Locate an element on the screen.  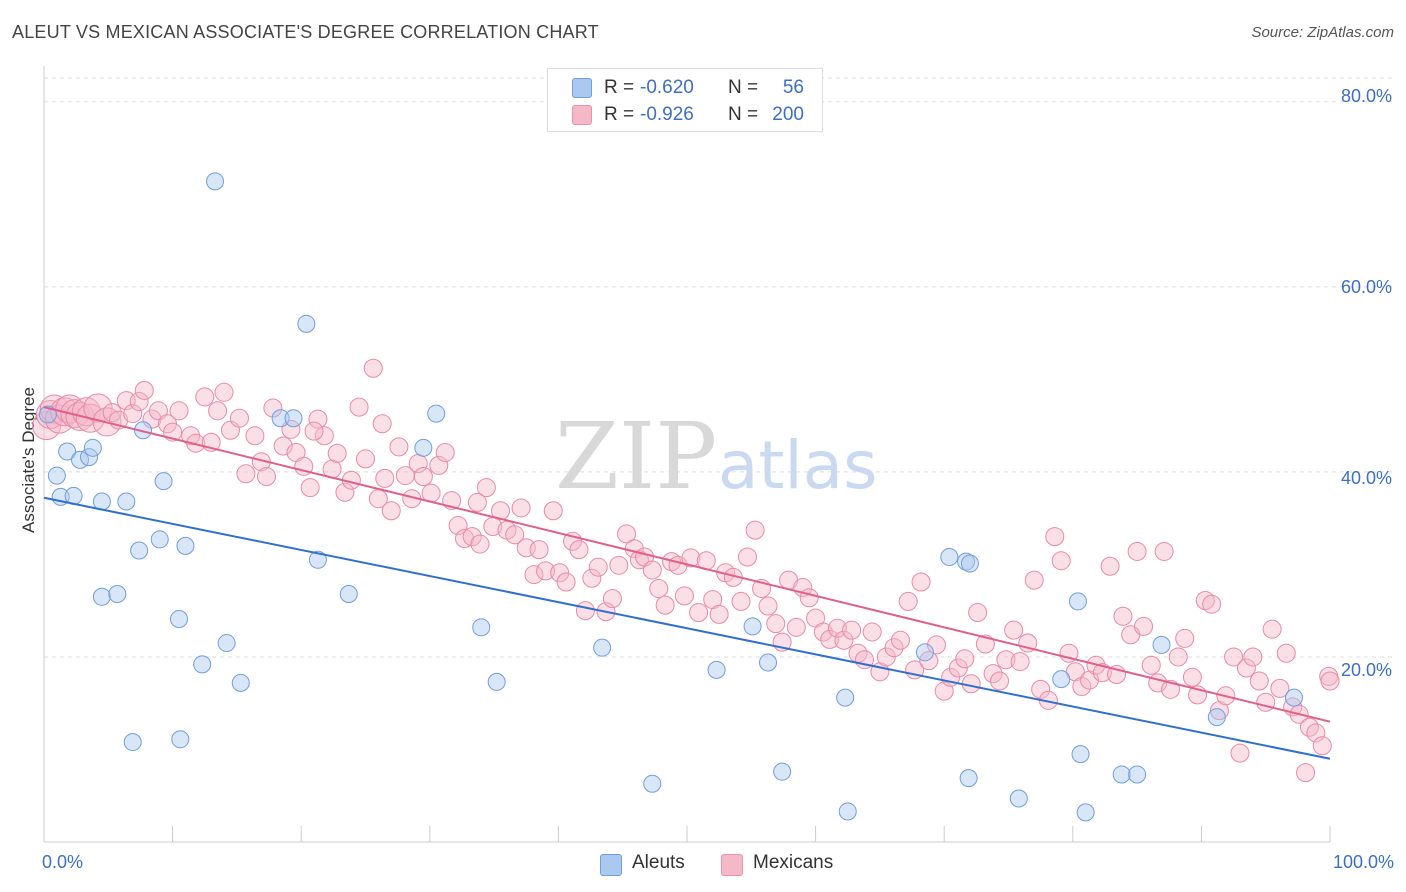
watermark-zip: ZIP is located at coordinates (636, 456).